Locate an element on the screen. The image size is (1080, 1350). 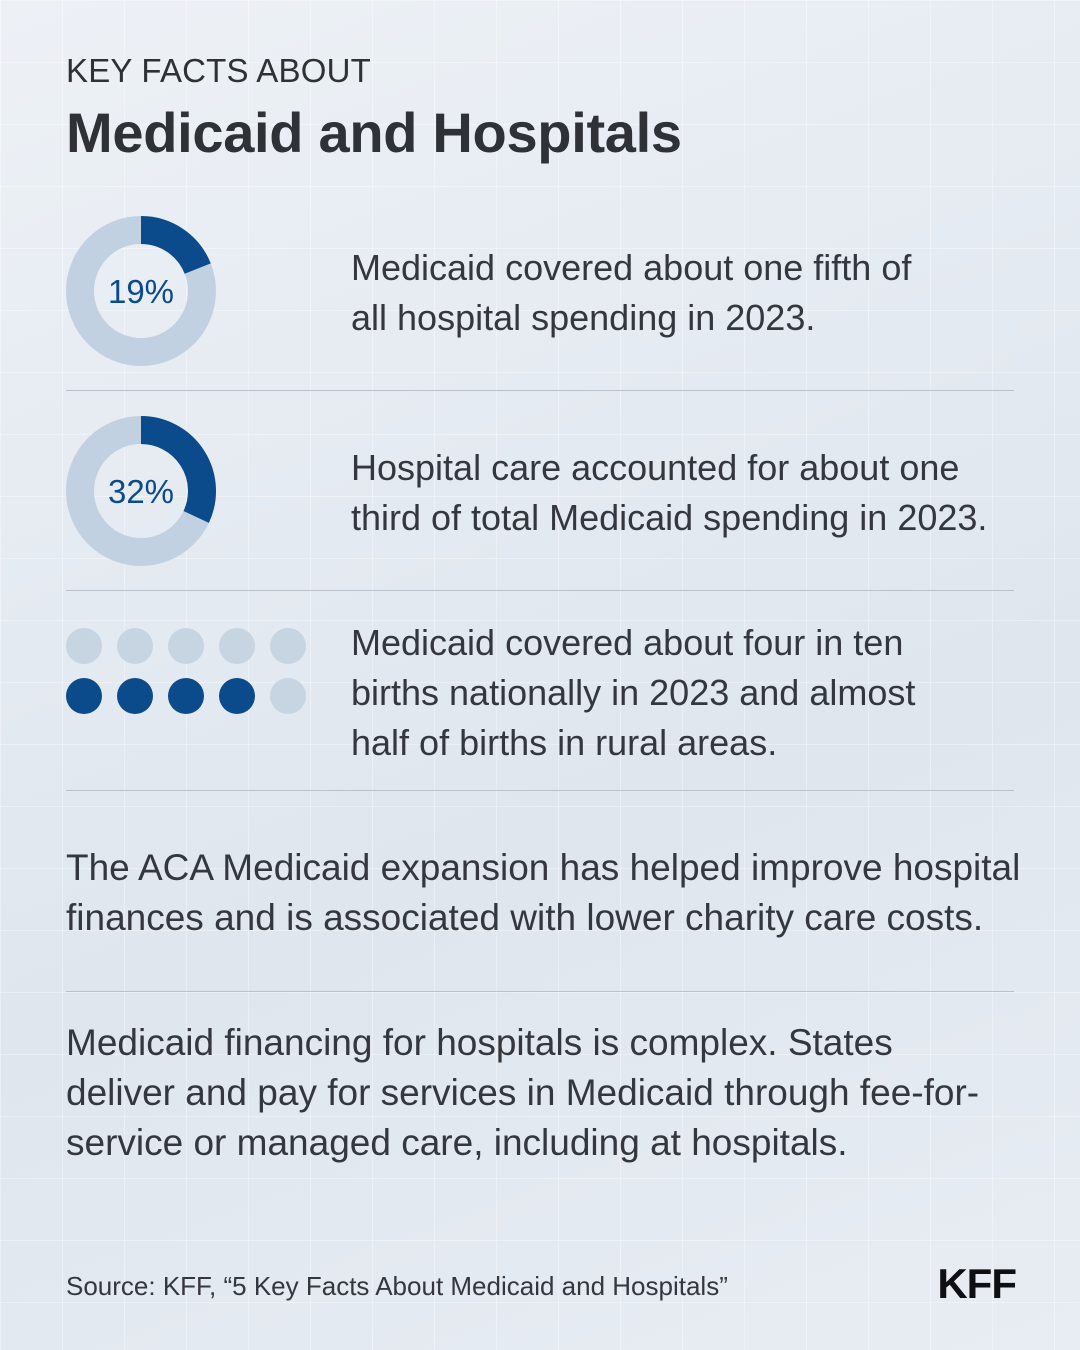
donut-value-label: 19% is located at coordinates (141, 291).